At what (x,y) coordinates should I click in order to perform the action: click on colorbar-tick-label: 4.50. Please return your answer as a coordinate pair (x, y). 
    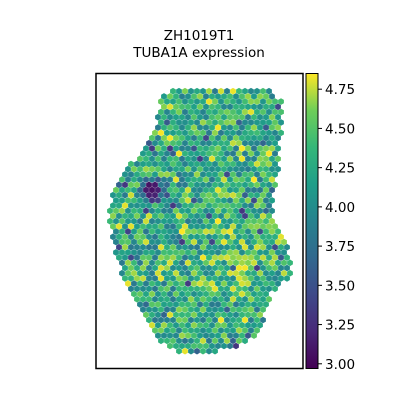
    Looking at the image, I should click on (340, 129).